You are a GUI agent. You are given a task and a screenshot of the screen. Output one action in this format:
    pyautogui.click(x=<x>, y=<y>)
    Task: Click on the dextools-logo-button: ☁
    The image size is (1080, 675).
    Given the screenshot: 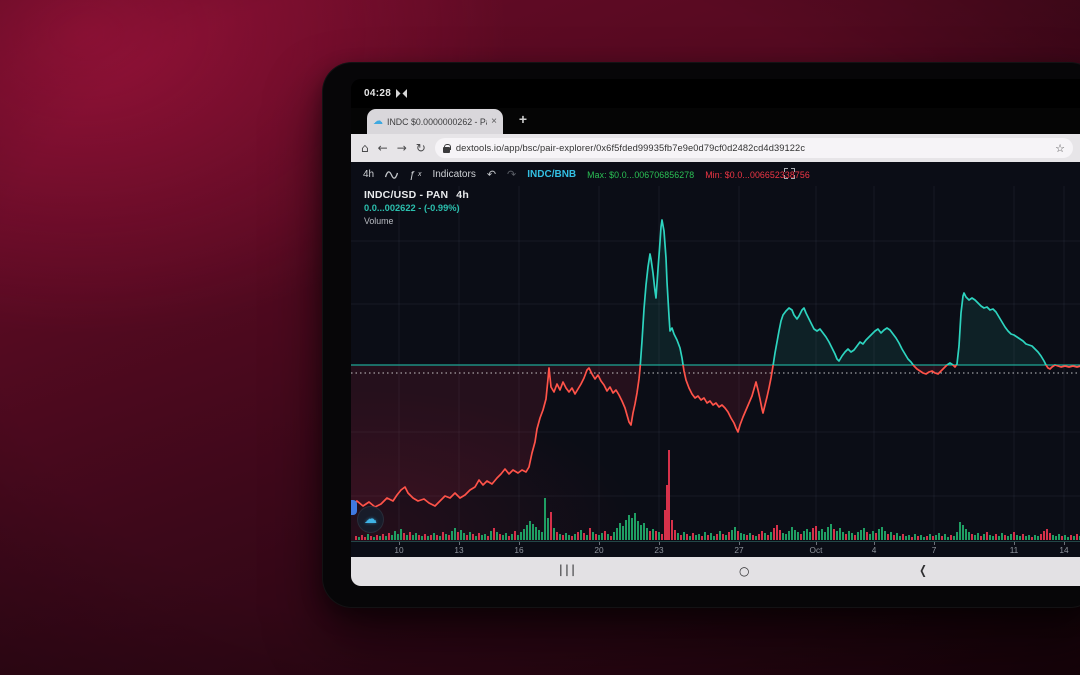 What is the action you would take?
    pyautogui.click(x=370, y=519)
    